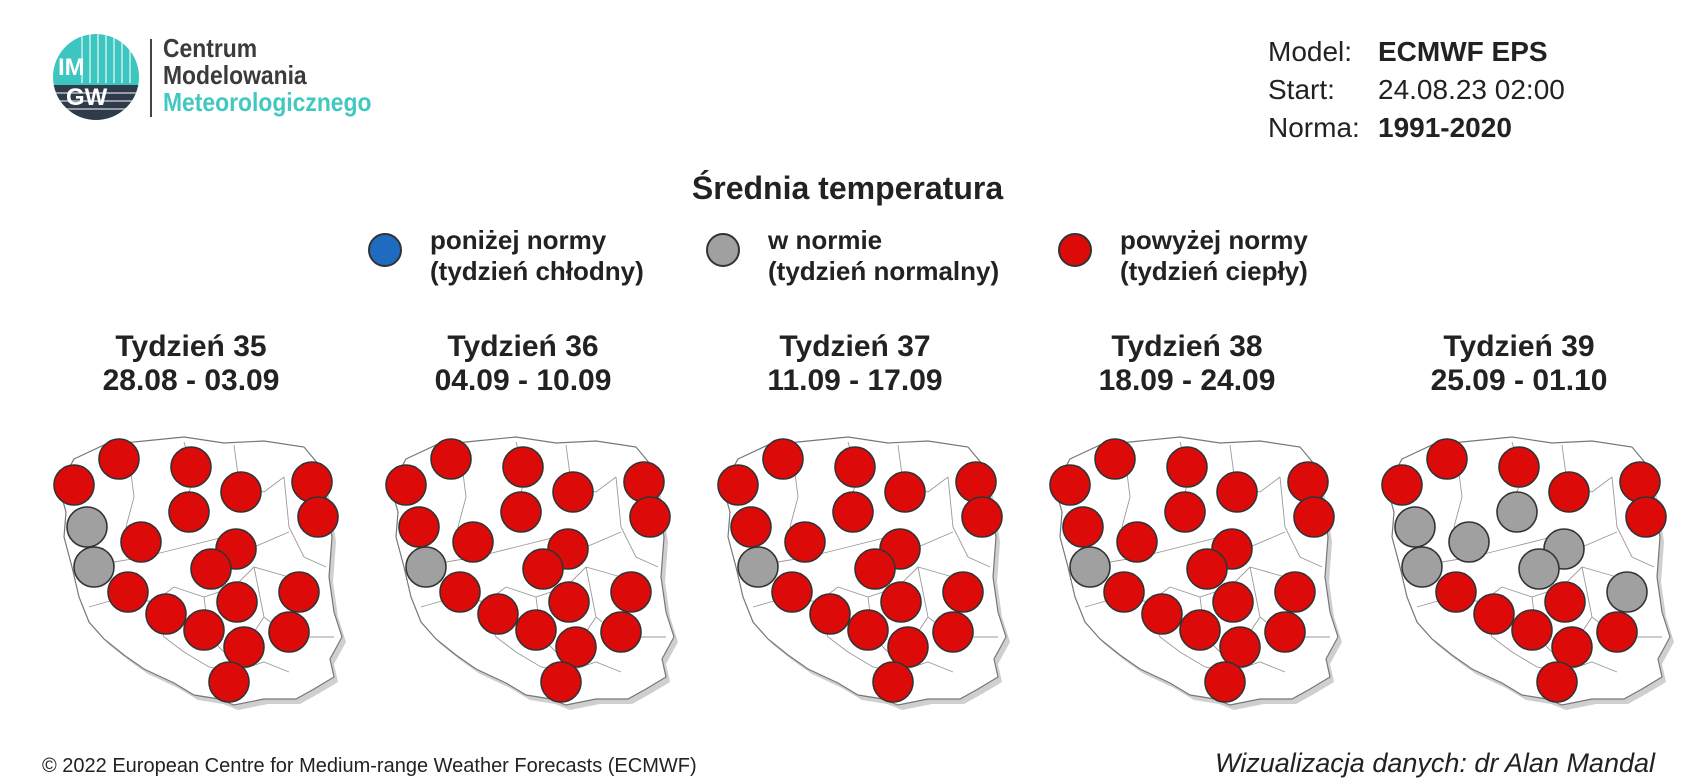 This screenshot has width=1695, height=783. I want to click on logo-line-1: Centrum, so click(210, 48).